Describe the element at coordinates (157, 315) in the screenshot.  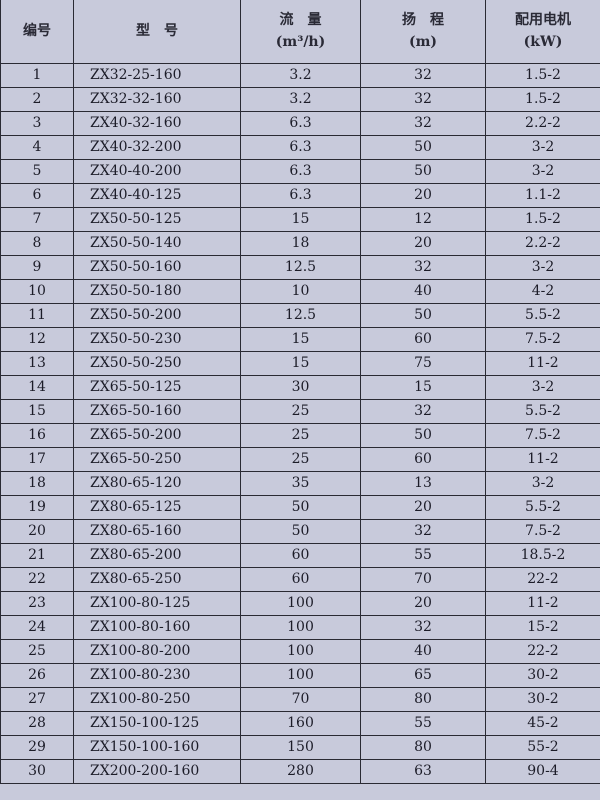
I see `cell-model: ZX50-50-200` at that location.